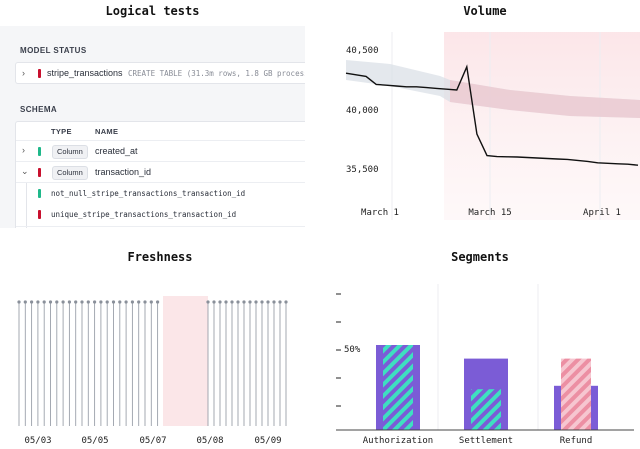 The height and width of the screenshot is (449, 640). What do you see at coordinates (362, 170) in the screenshot?
I see `y-tick-label: 35,500` at bounding box center [362, 170].